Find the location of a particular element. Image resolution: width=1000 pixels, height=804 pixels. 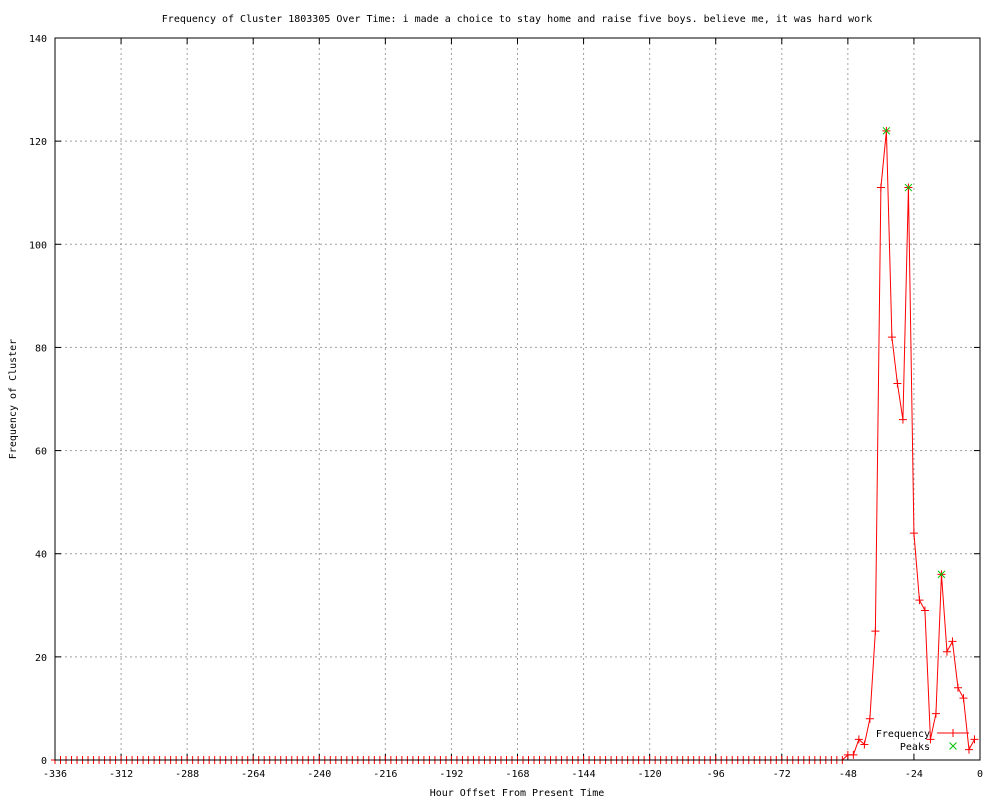

x-tick-label: -264 is located at coordinates (253, 774).